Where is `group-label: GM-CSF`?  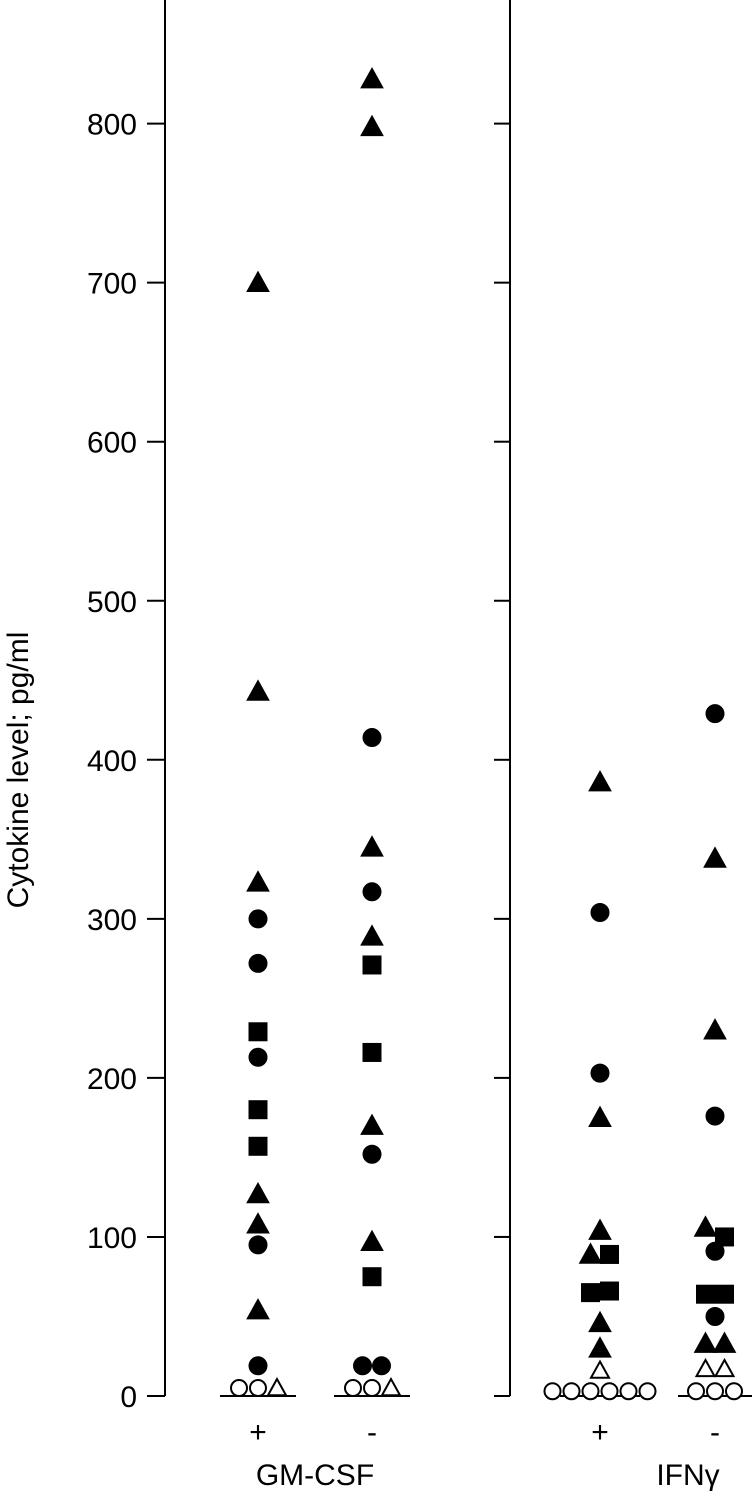
group-label: GM-CSF is located at coordinates (315, 1475).